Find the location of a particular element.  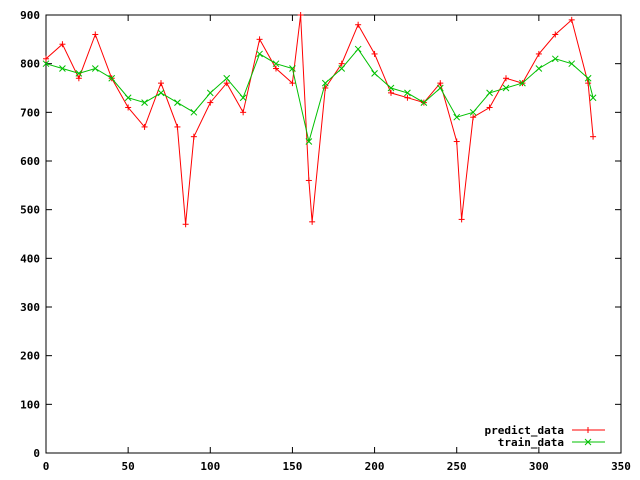

x-tick-label: 150 is located at coordinates (292, 466).